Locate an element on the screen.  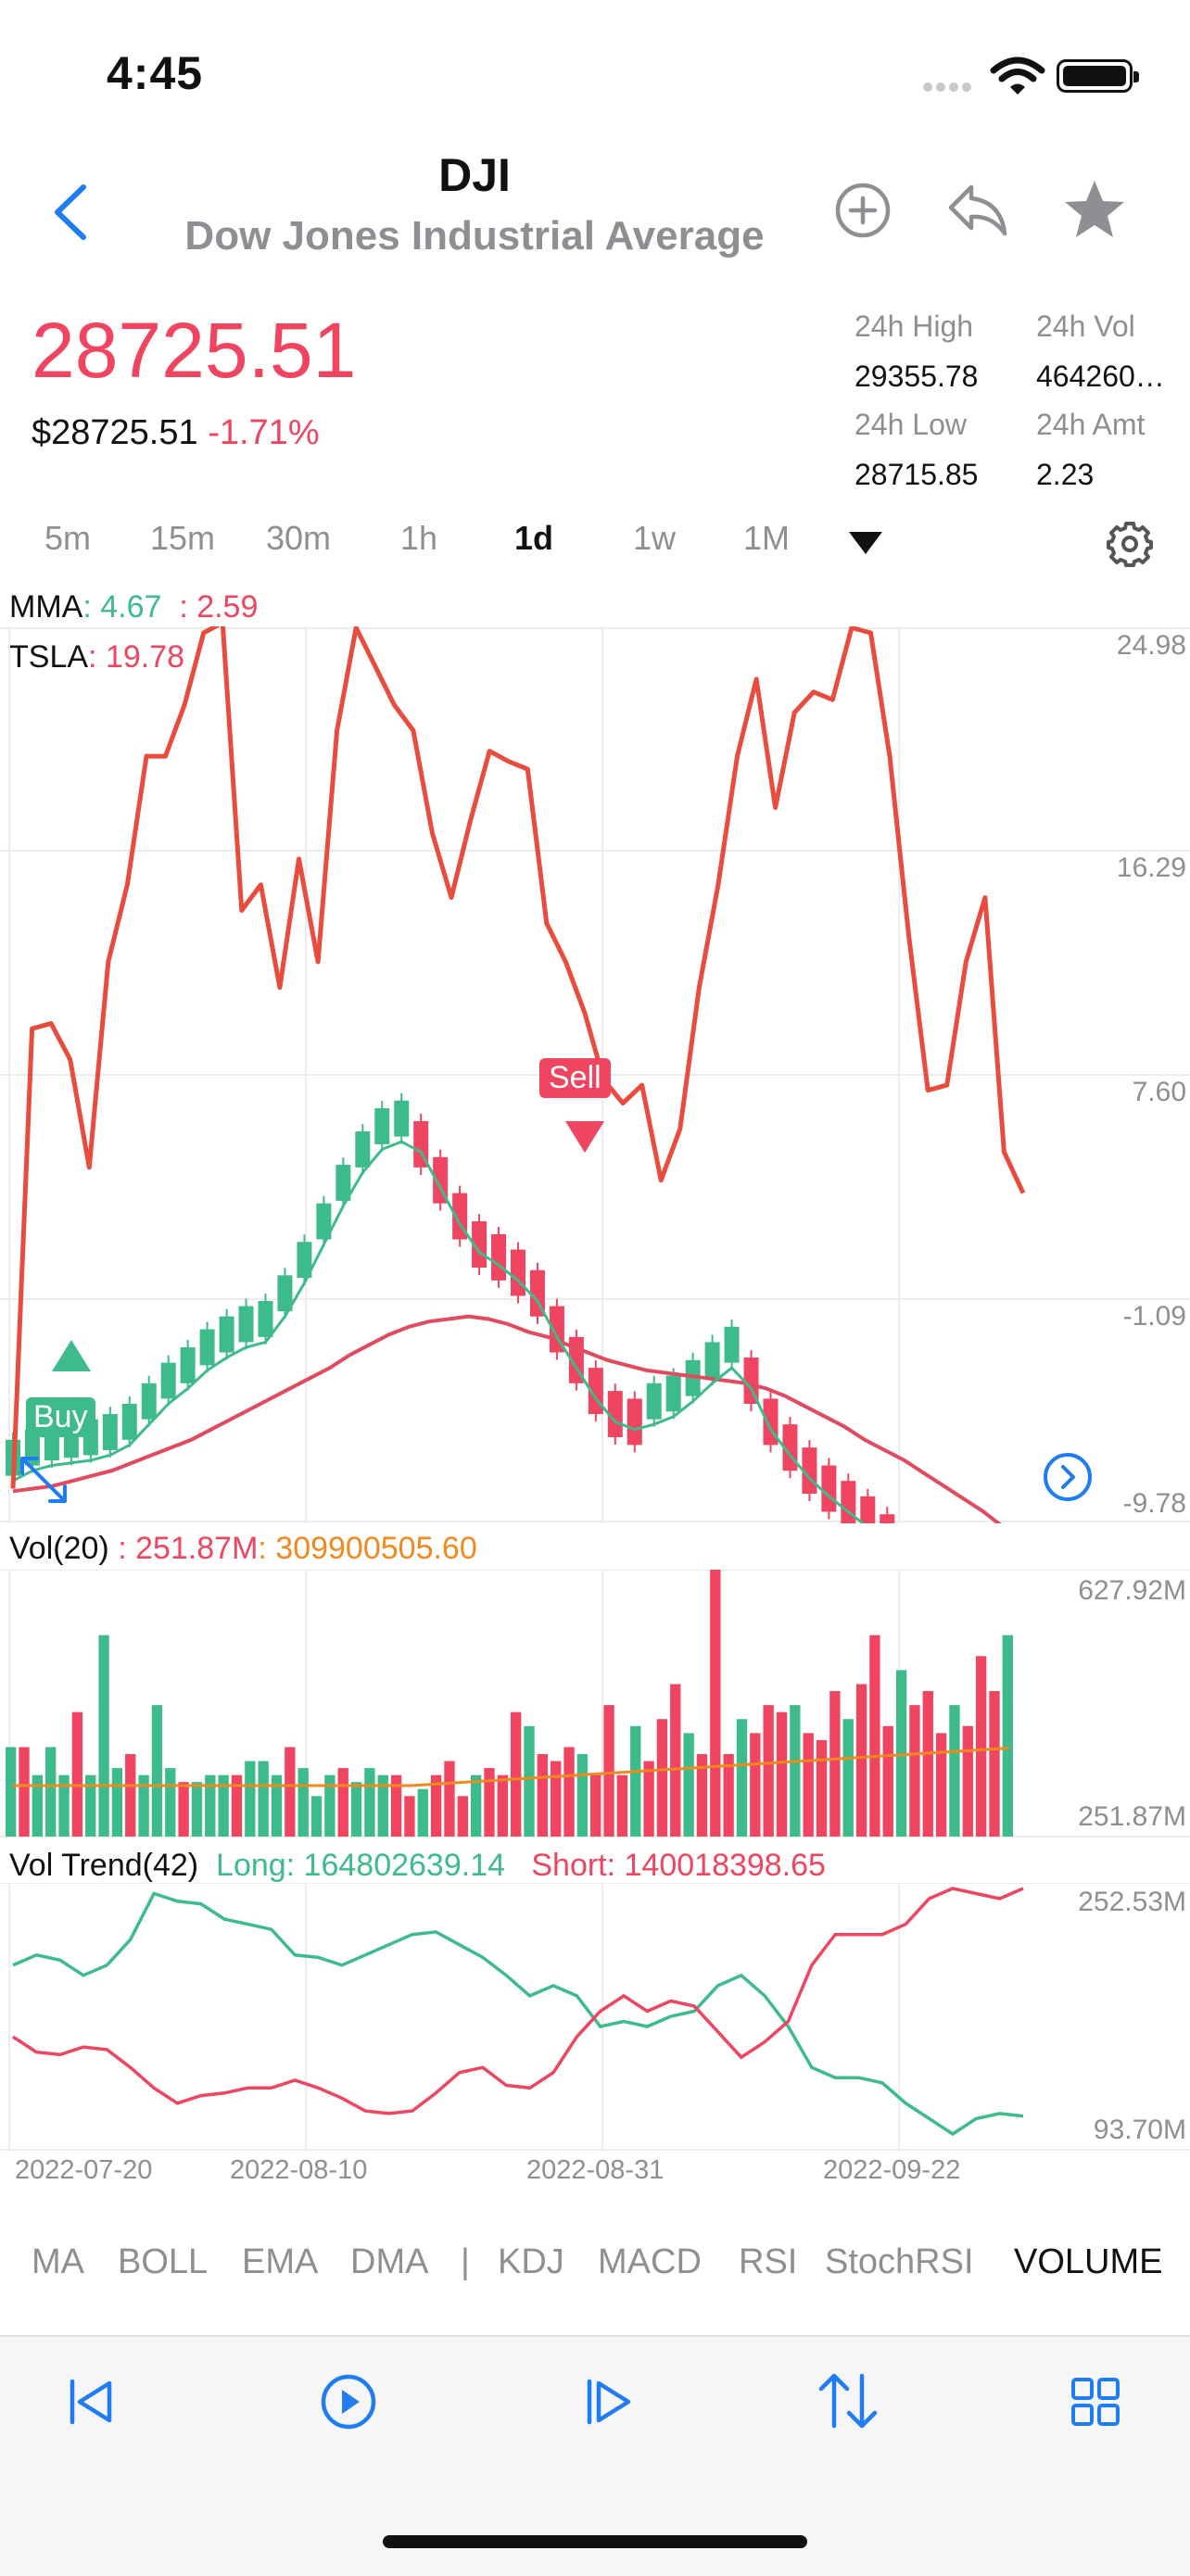
amt-value: 2.23 is located at coordinates (1065, 474).